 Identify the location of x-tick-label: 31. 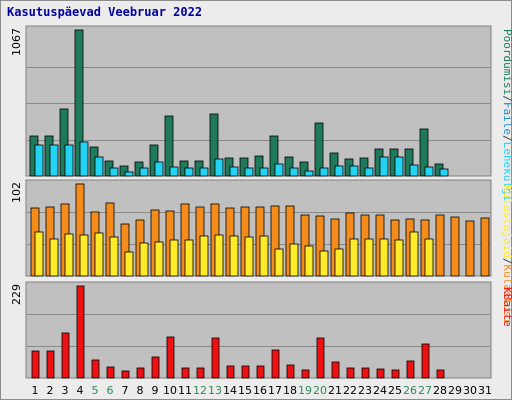
(485, 390).